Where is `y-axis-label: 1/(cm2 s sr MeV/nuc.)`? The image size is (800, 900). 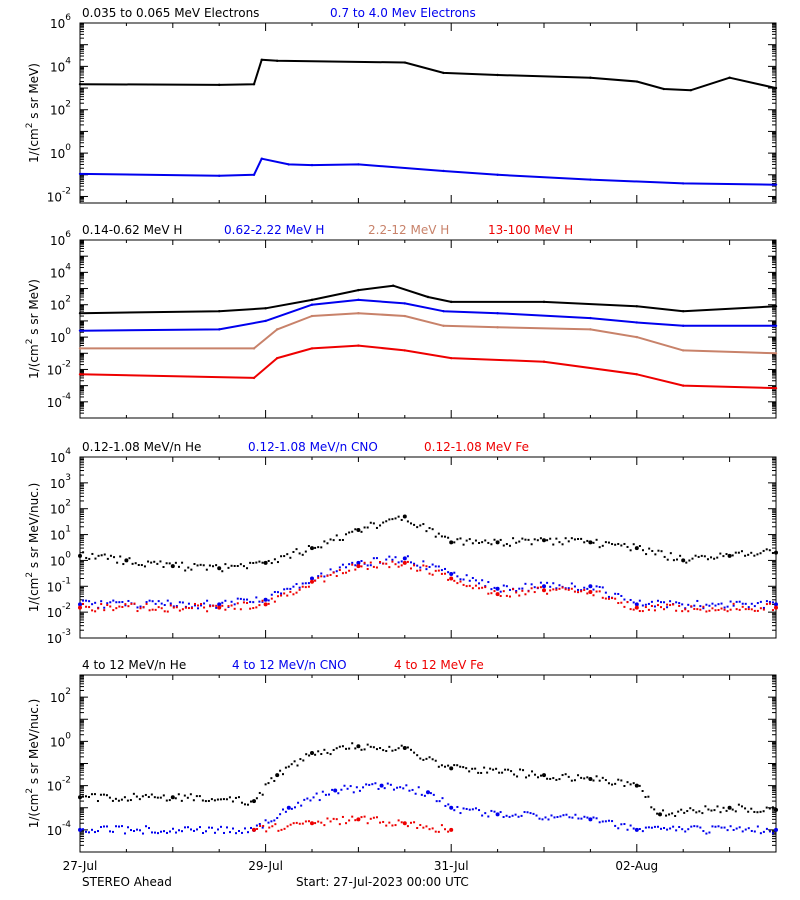 y-axis-label: 1/(cm2 s sr MeV/nuc.) is located at coordinates (33, 764).